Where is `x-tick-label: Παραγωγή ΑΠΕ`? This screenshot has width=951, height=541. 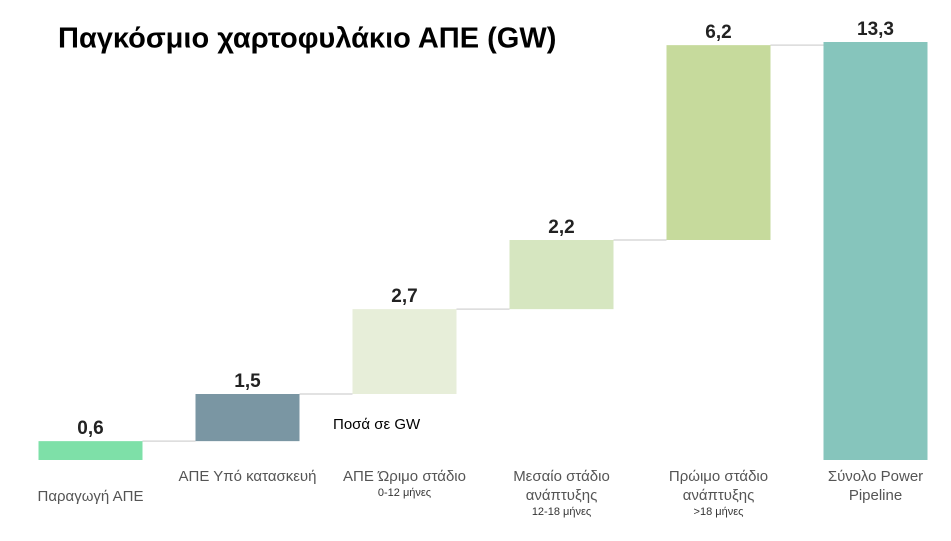 x-tick-label: Παραγωγή ΑΠΕ is located at coordinates (90, 496).